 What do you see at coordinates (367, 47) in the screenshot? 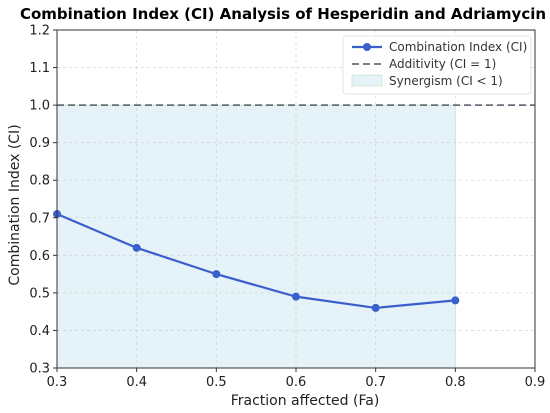
I see `legend-series-marker` at bounding box center [367, 47].